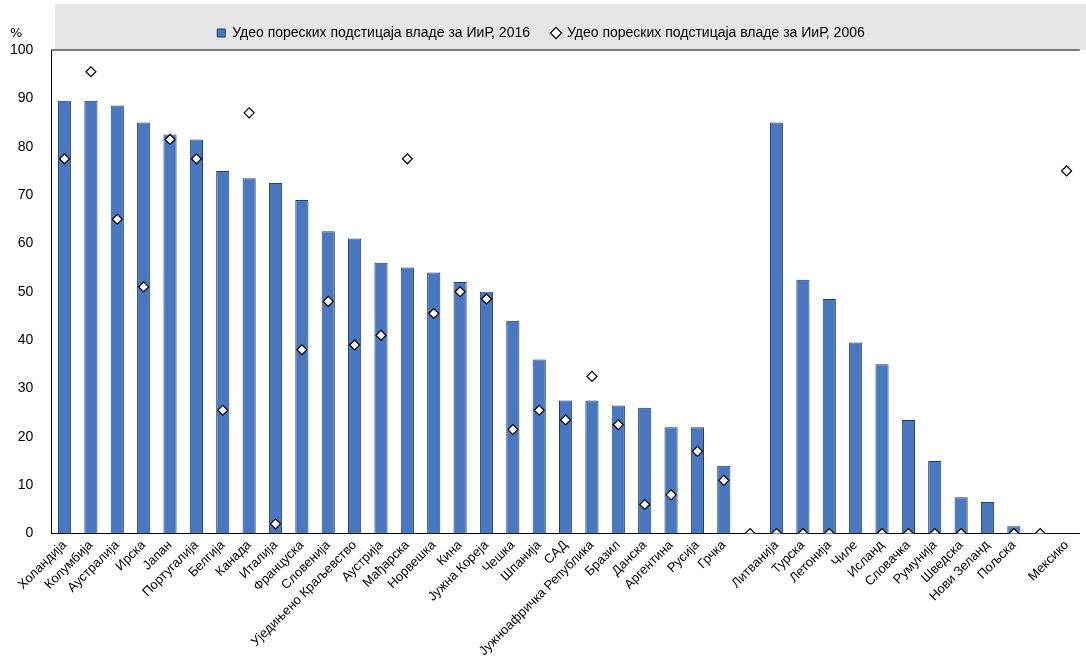 The image size is (1086, 663). What do you see at coordinates (22, 48) in the screenshot?
I see `y-tick-label: 100` at bounding box center [22, 48].